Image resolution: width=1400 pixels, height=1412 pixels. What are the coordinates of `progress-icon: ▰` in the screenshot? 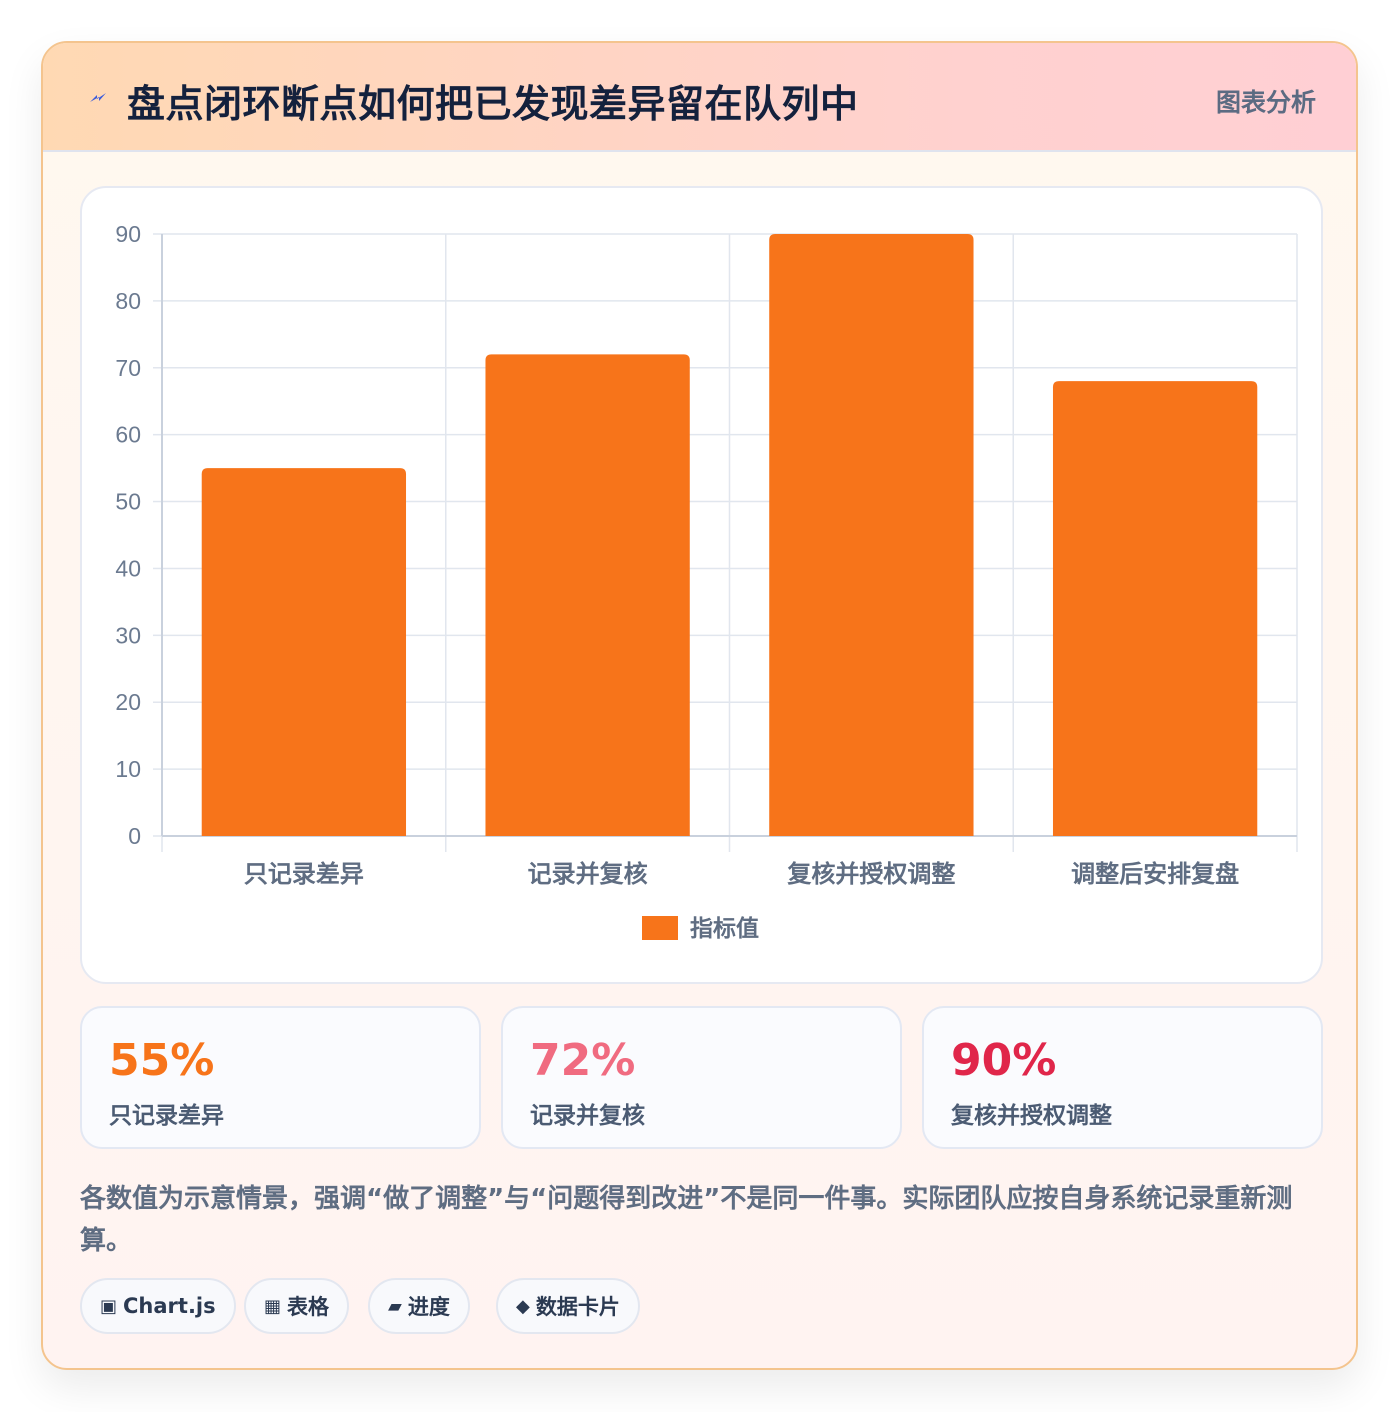 It's located at (395, 1306).